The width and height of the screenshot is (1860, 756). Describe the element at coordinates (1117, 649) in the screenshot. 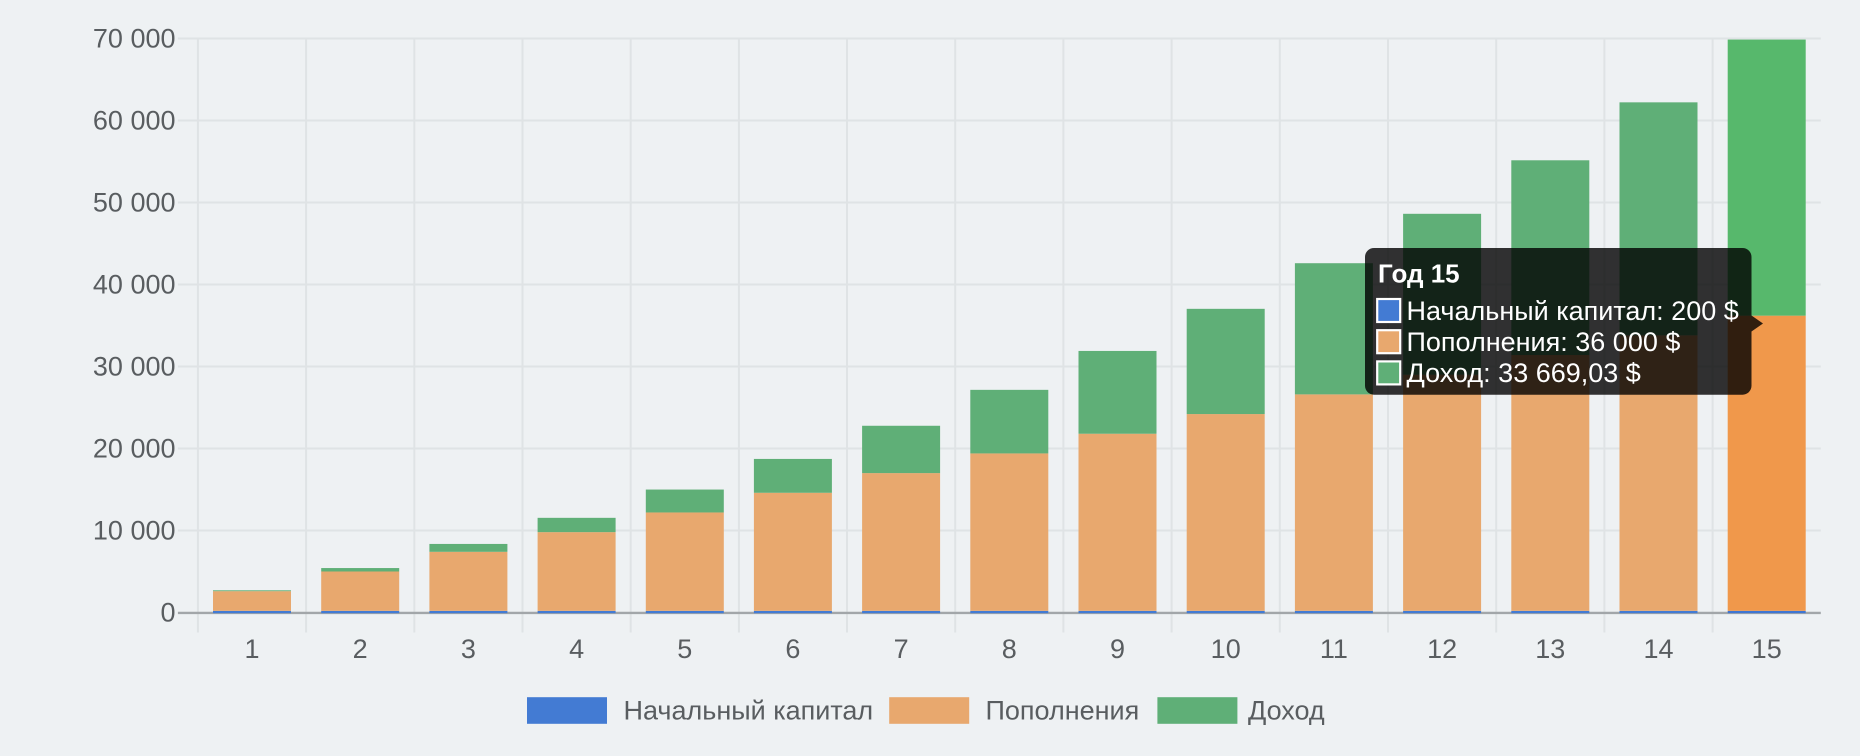

I see `svg-text: 9` at that location.